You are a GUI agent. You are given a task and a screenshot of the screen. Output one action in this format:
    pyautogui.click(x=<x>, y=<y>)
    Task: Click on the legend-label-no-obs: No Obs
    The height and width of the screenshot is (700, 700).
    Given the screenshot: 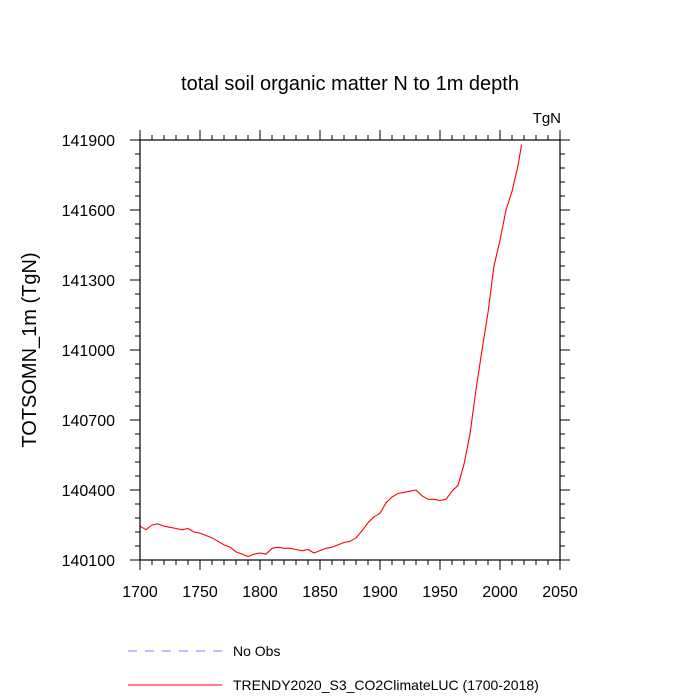 What is the action you would take?
    pyautogui.click(x=256, y=651)
    